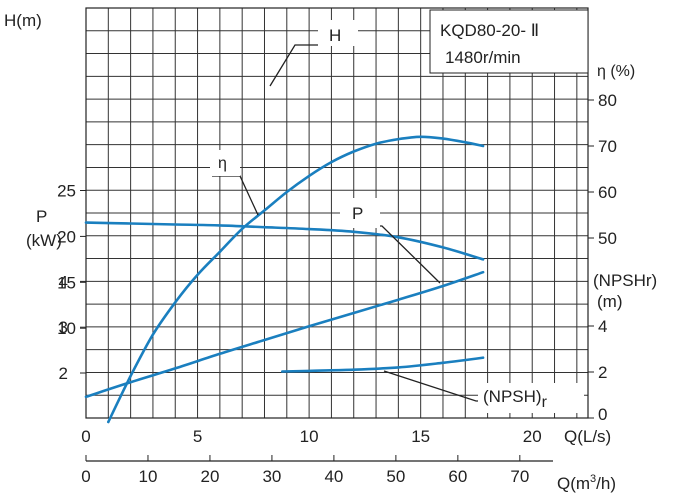 The width and height of the screenshot is (674, 493). I want to click on power-tick-label: 3, so click(63, 327).